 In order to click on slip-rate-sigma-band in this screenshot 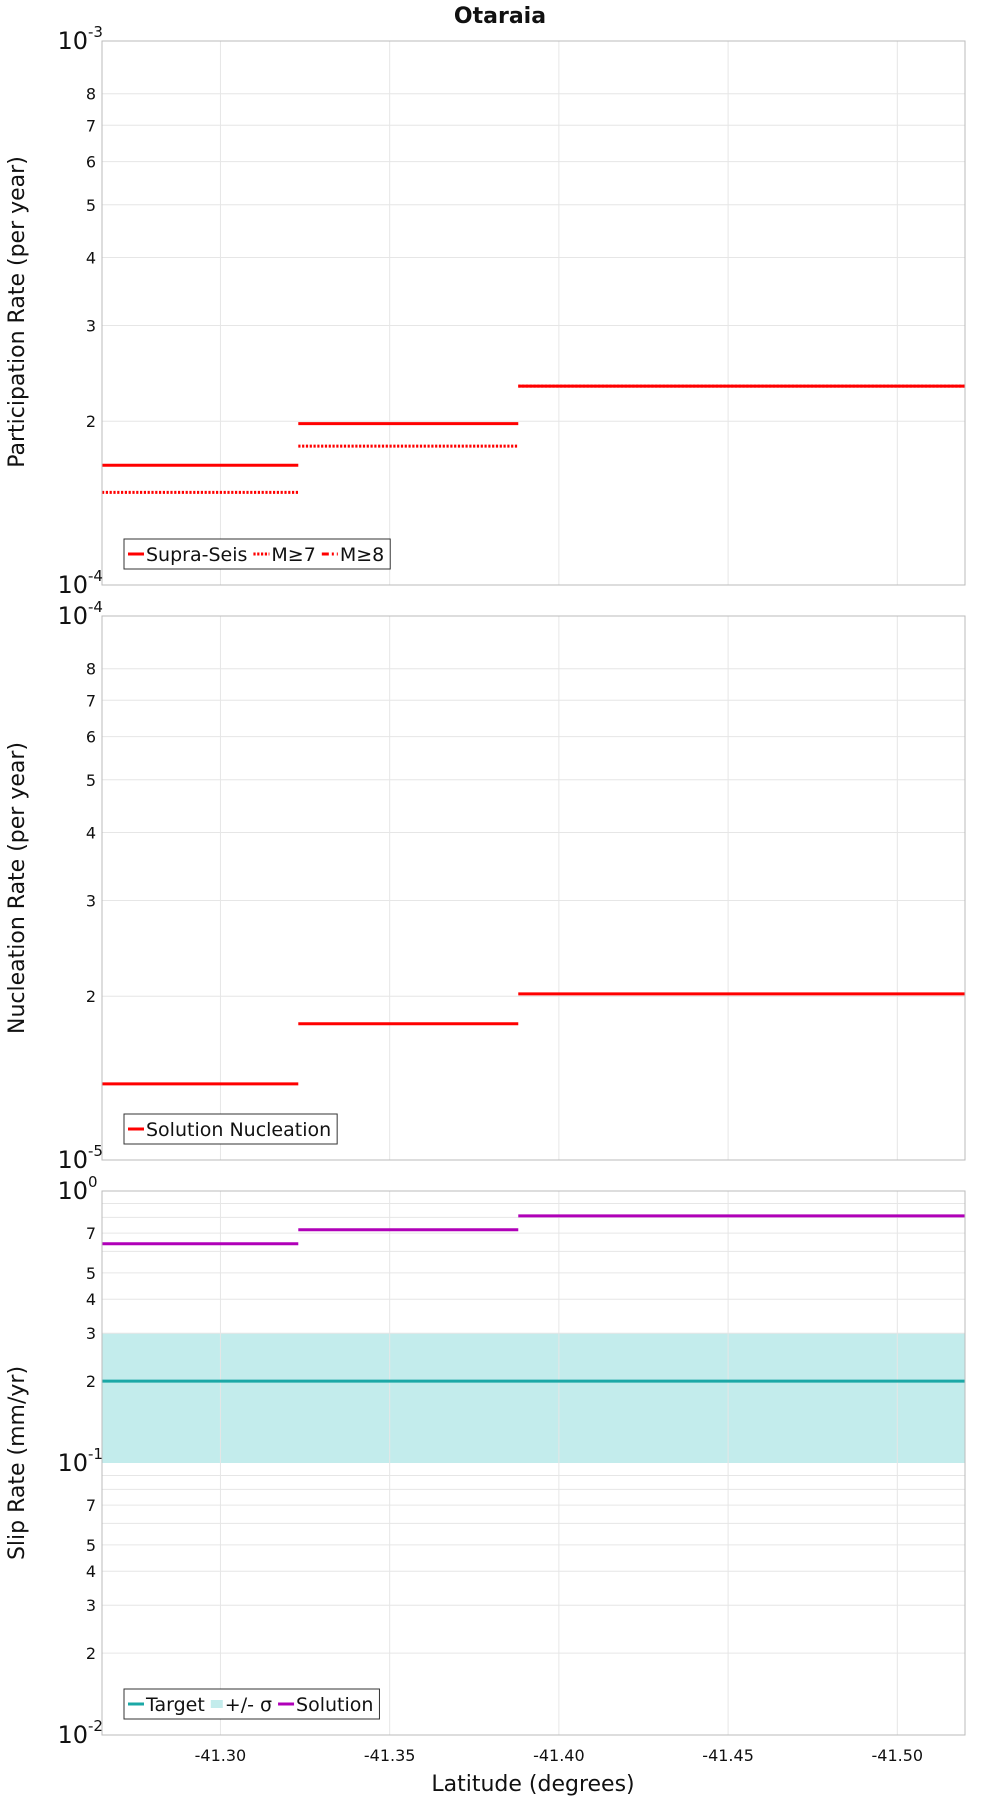, I will do `click(533, 1398)`.